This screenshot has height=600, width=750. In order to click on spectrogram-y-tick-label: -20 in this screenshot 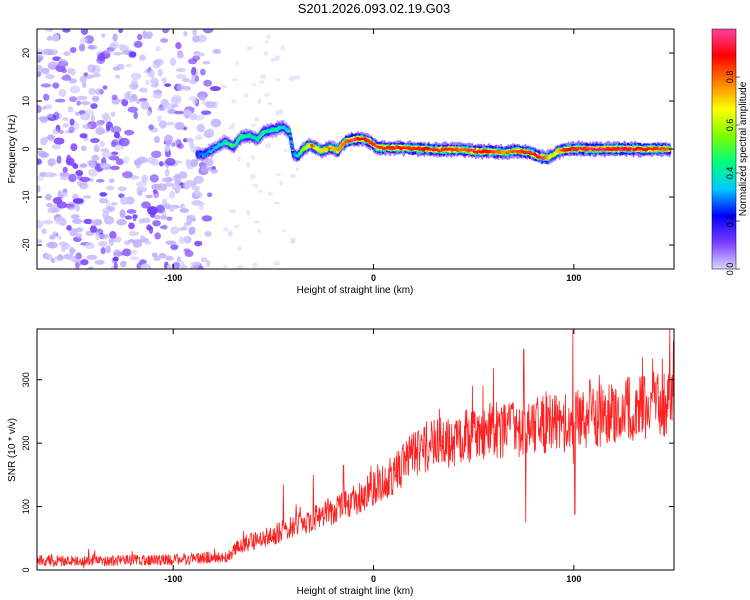, I will do `click(26, 244)`.